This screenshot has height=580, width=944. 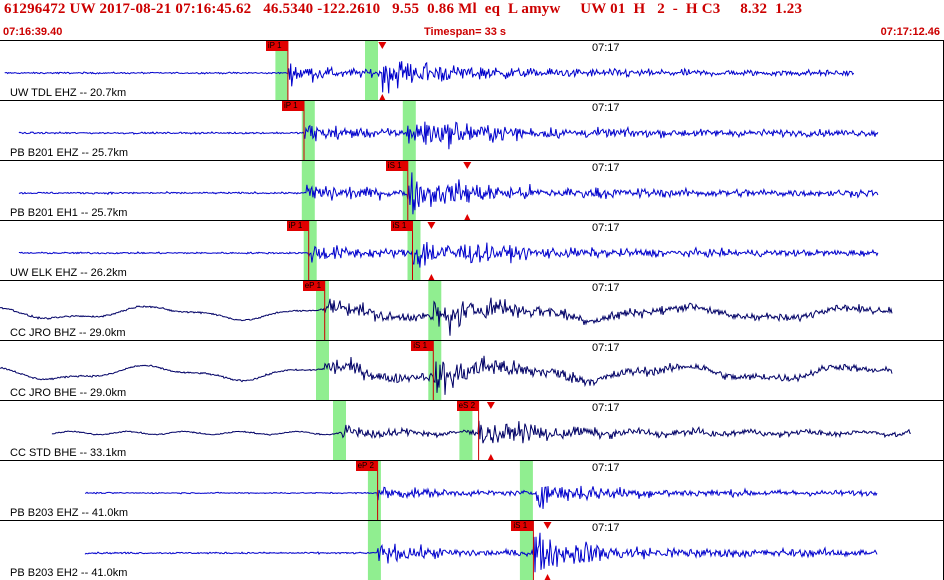 I want to click on channel-label: PB B203 EH2 -- 41.0km, so click(x=69, y=573).